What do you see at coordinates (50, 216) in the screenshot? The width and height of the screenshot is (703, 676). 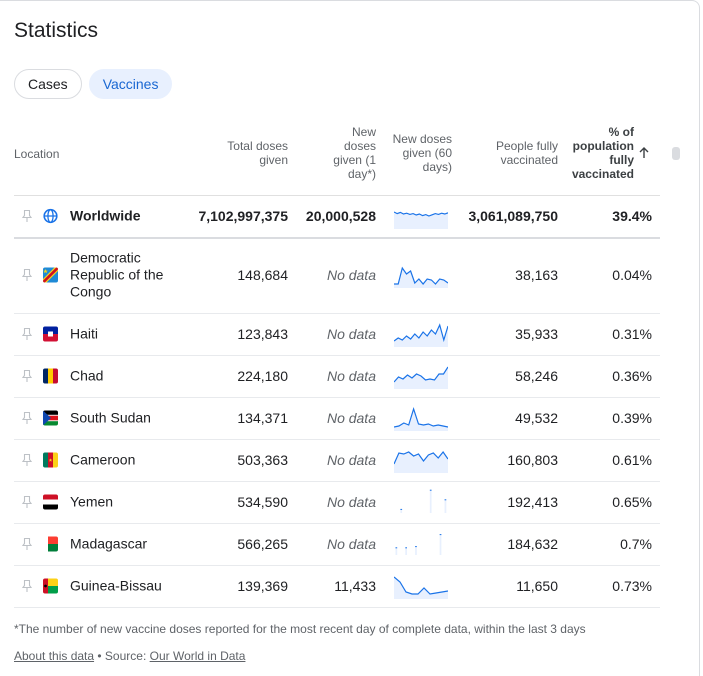 I see `globe-icon` at bounding box center [50, 216].